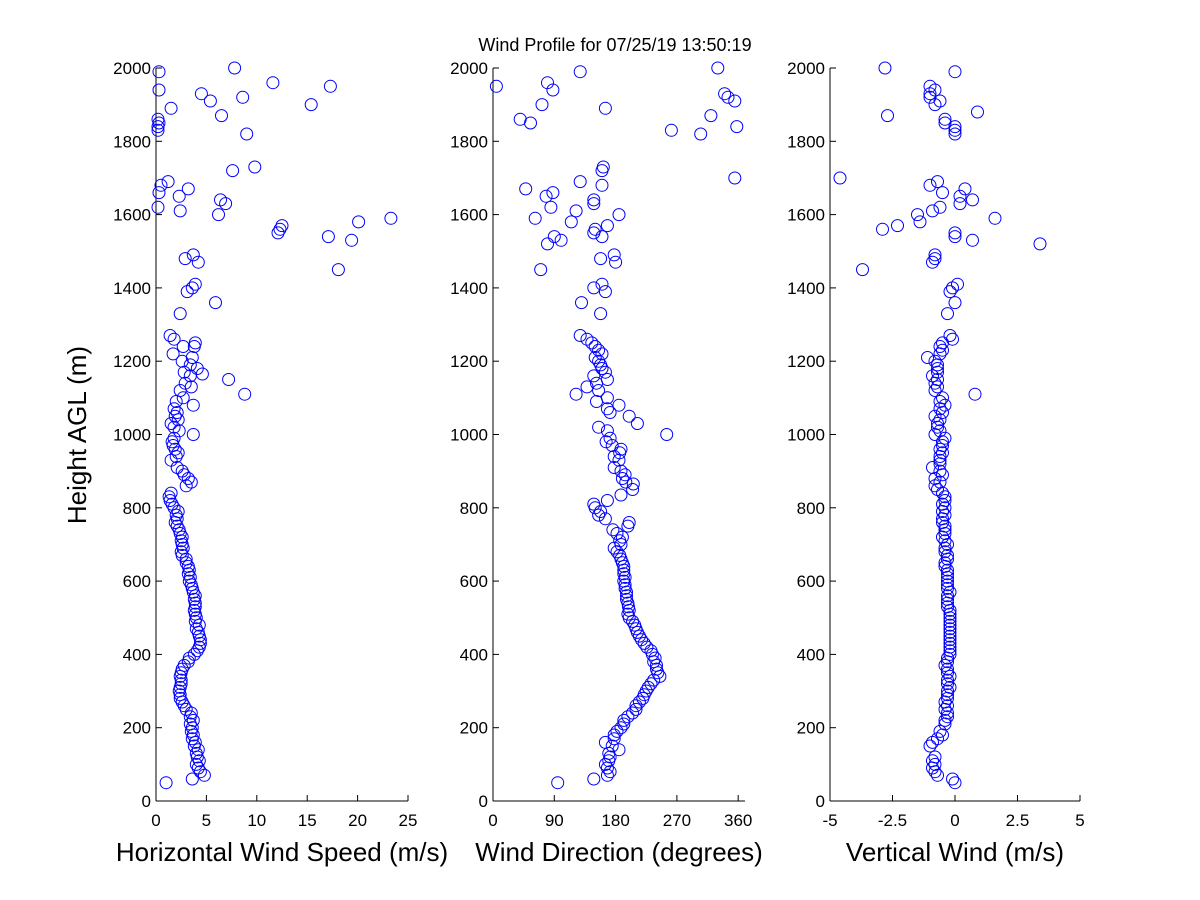  What do you see at coordinates (469, 435) in the screenshot?
I see `y-tick-label: 1000` at bounding box center [469, 435].